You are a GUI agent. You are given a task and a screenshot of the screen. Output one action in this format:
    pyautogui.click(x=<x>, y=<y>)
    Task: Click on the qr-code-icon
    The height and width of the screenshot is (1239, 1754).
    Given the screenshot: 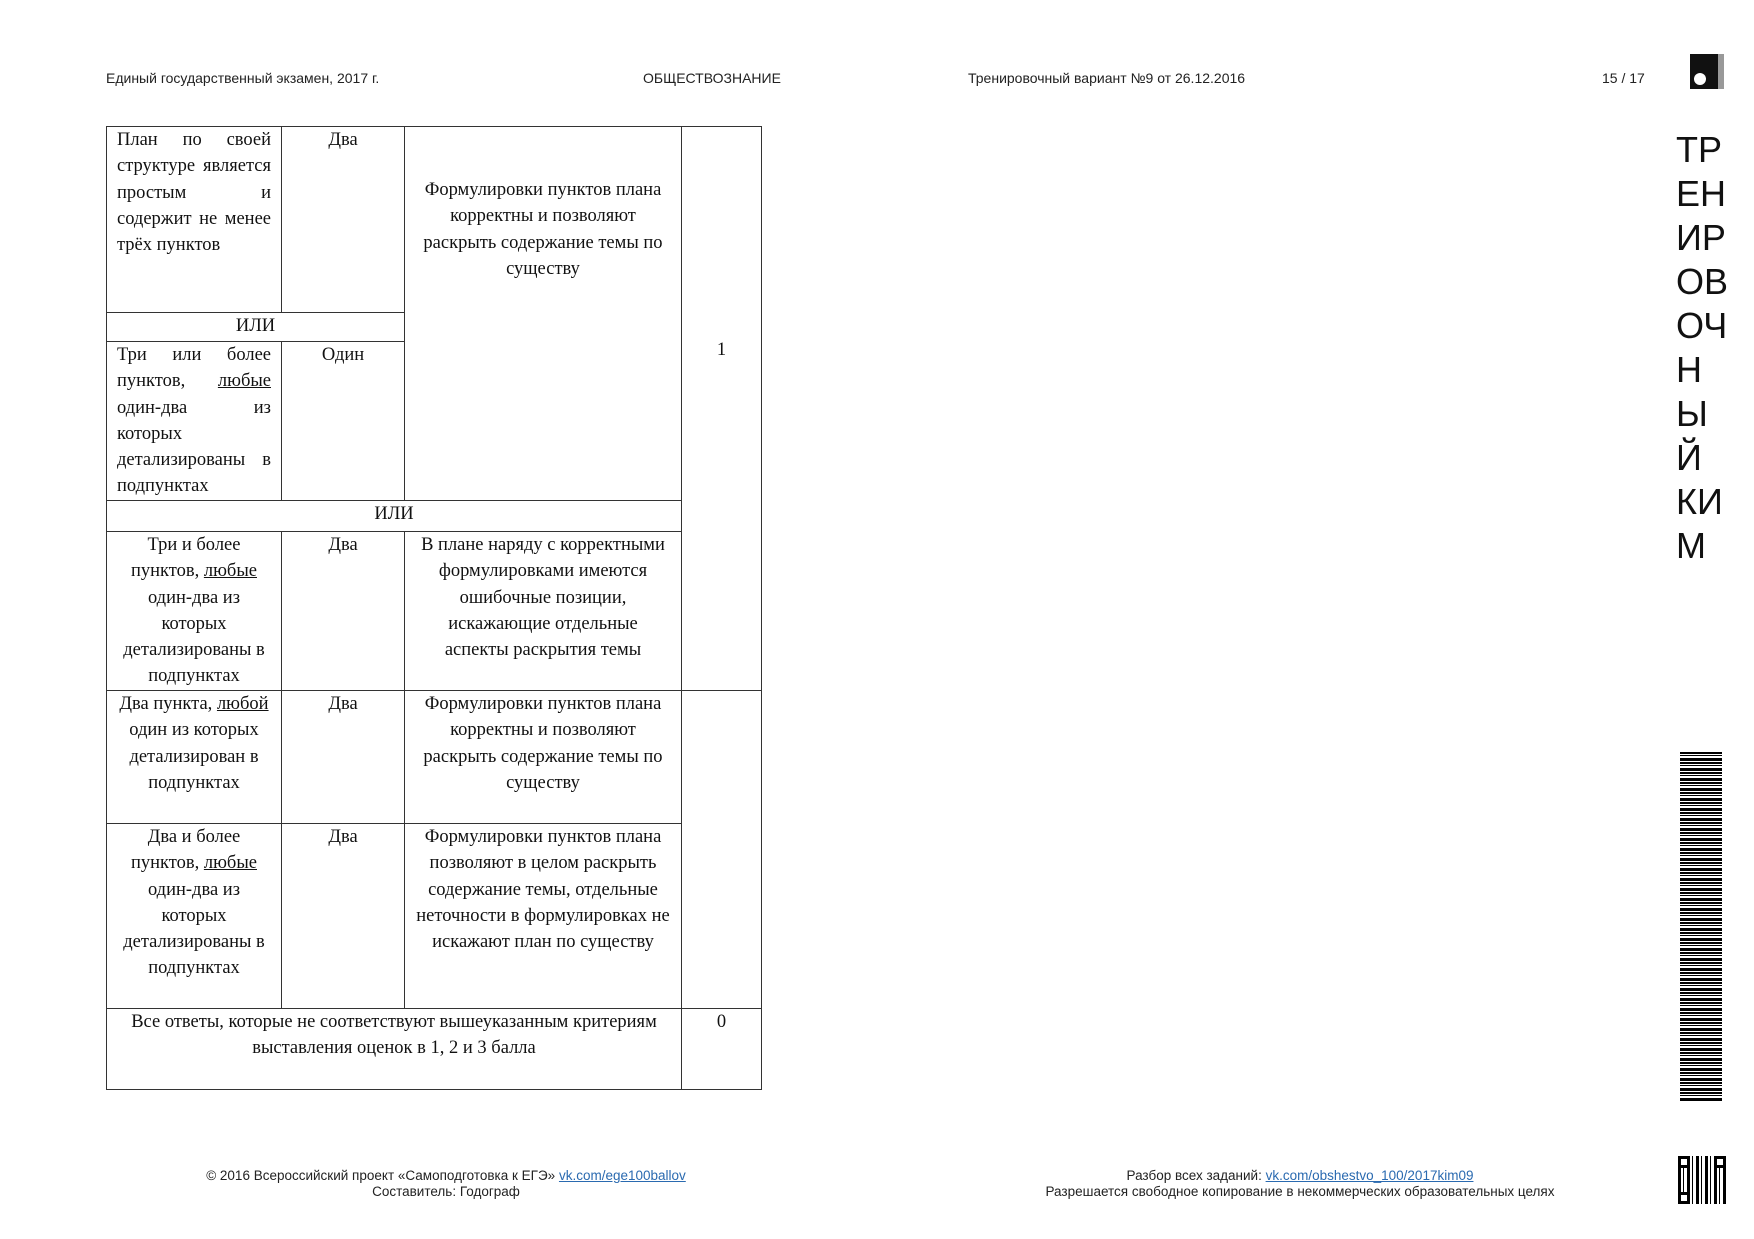 What is the action you would take?
    pyautogui.click(x=1702, y=1180)
    